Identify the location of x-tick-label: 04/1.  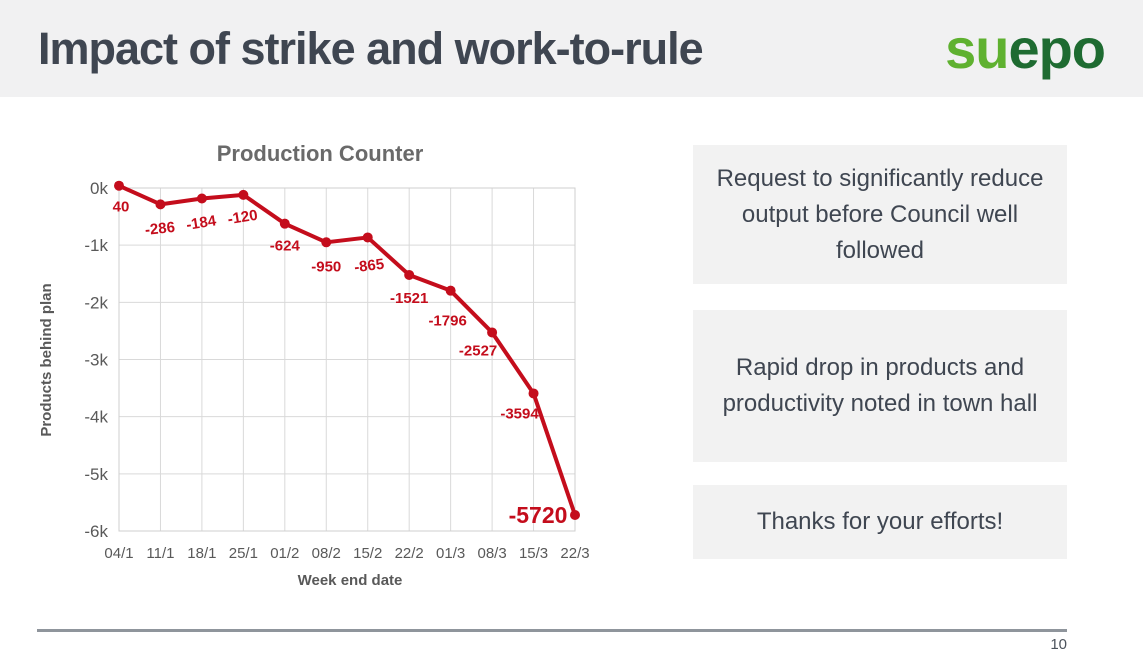
(118, 553).